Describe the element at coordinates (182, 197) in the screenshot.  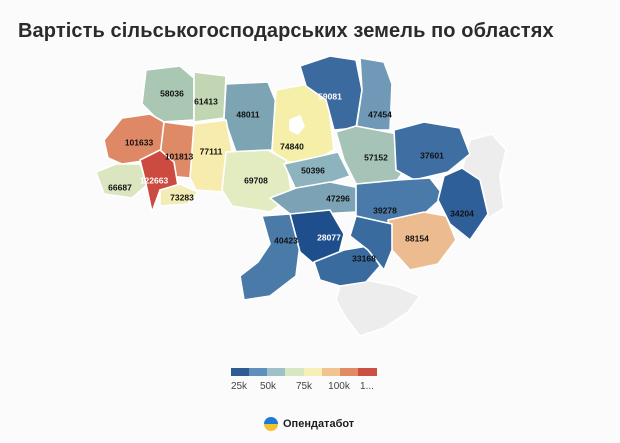
I see `label-chernivtsi: 73283` at that location.